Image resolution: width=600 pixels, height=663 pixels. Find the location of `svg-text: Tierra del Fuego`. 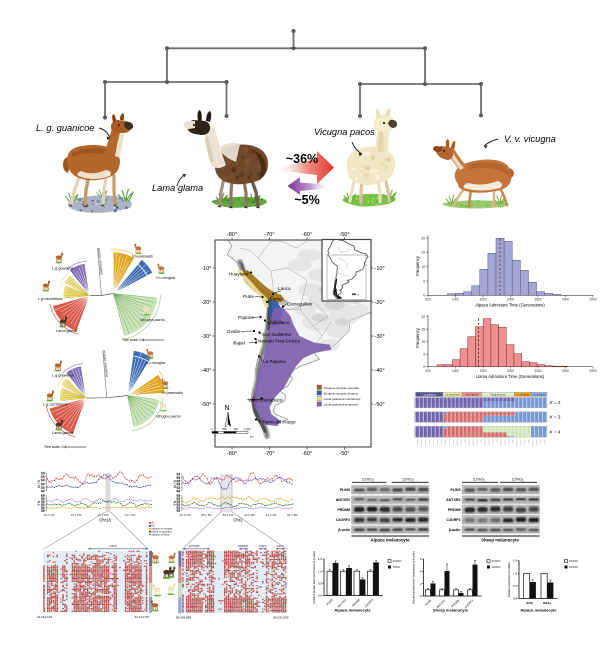

svg-text: Tierra del Fuego is located at coordinates (279, 422).